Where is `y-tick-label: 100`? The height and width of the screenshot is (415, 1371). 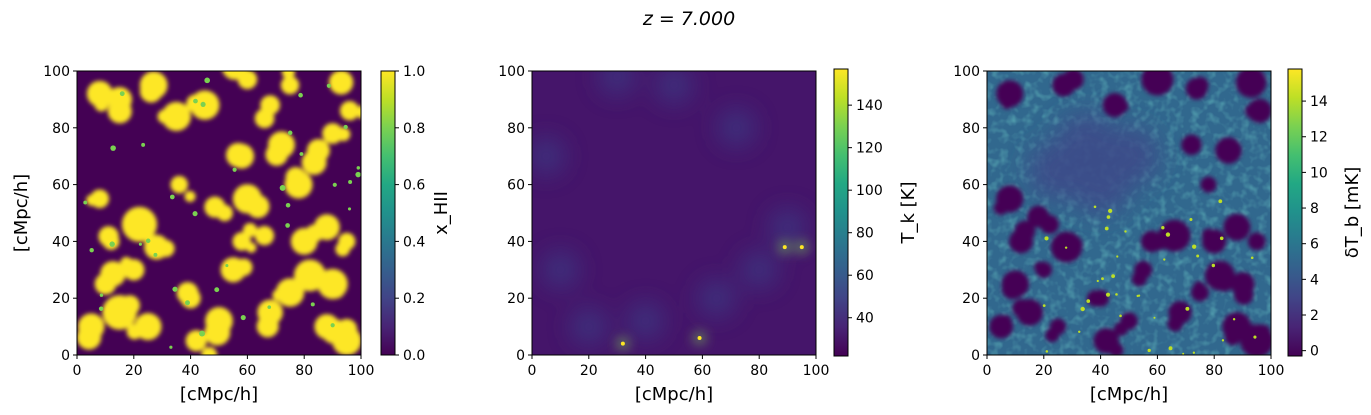
y-tick-label: 100 is located at coordinates (511, 72).